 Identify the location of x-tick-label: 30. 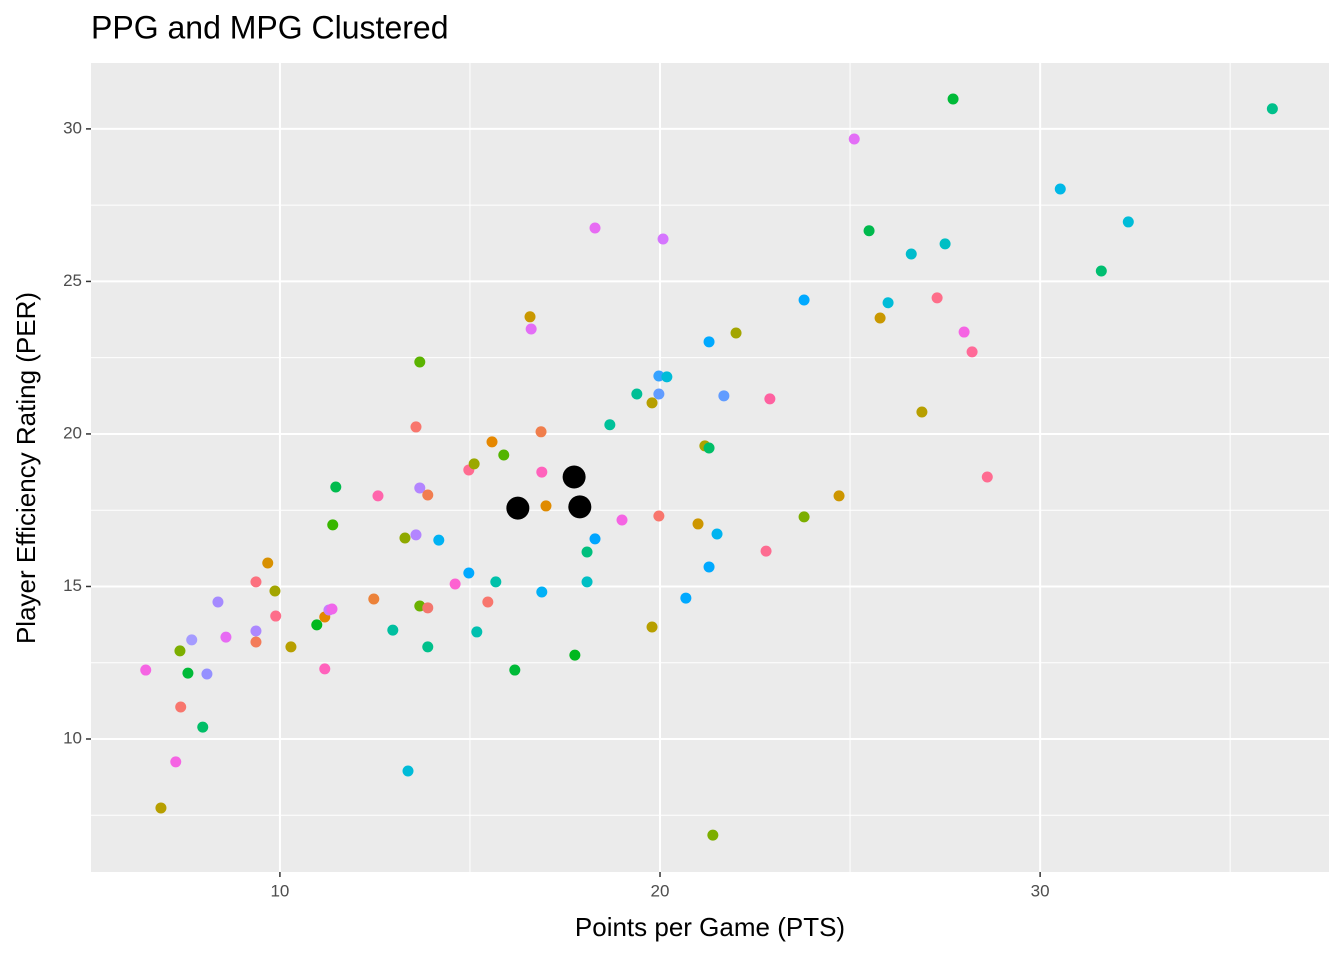
(1040, 890).